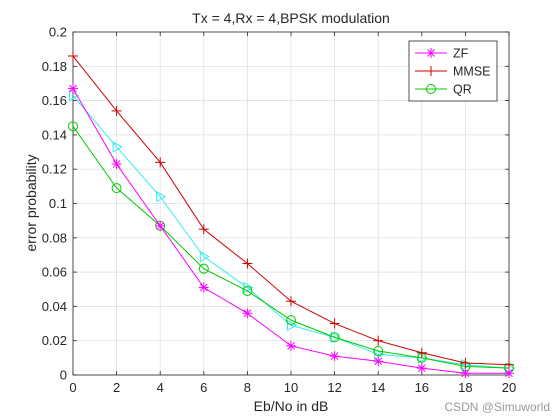 The image size is (560, 420). Describe the element at coordinates (54, 100) in the screenshot. I see `y-tick-label: 0.16` at that location.